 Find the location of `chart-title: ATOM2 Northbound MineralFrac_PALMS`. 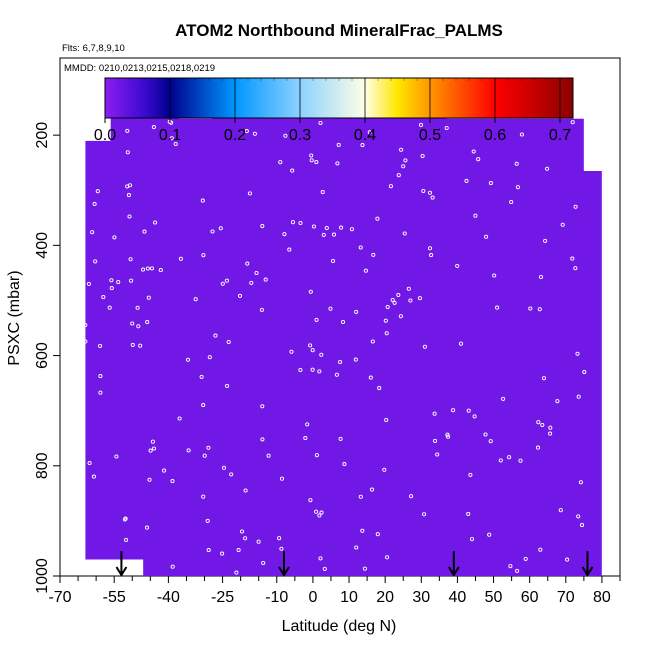

chart-title: ATOM2 Northbound MineralFrac_PALMS is located at coordinates (339, 30).